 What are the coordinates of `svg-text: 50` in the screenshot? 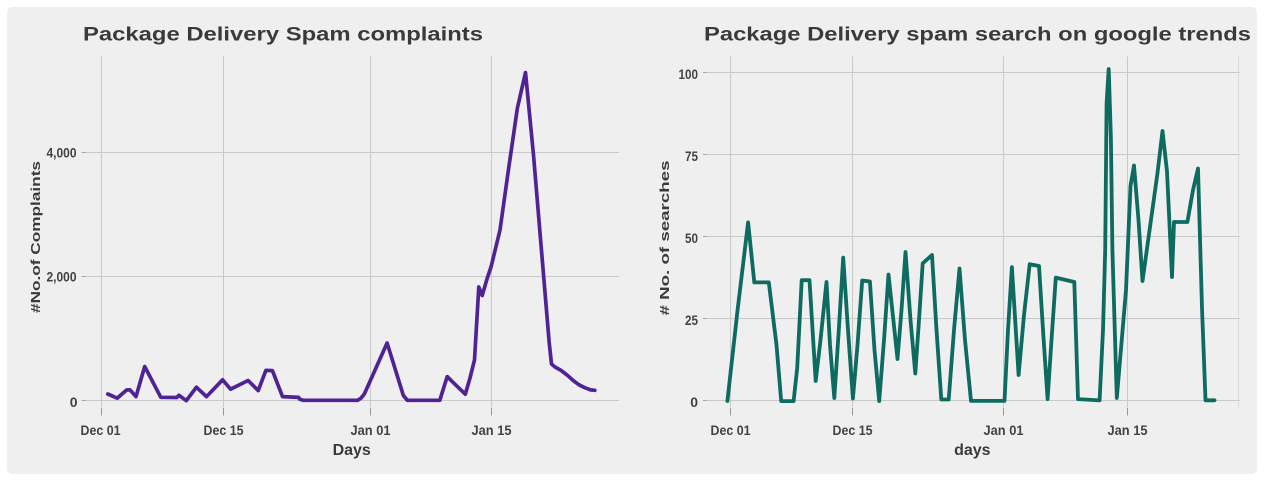 It's located at (691, 238).